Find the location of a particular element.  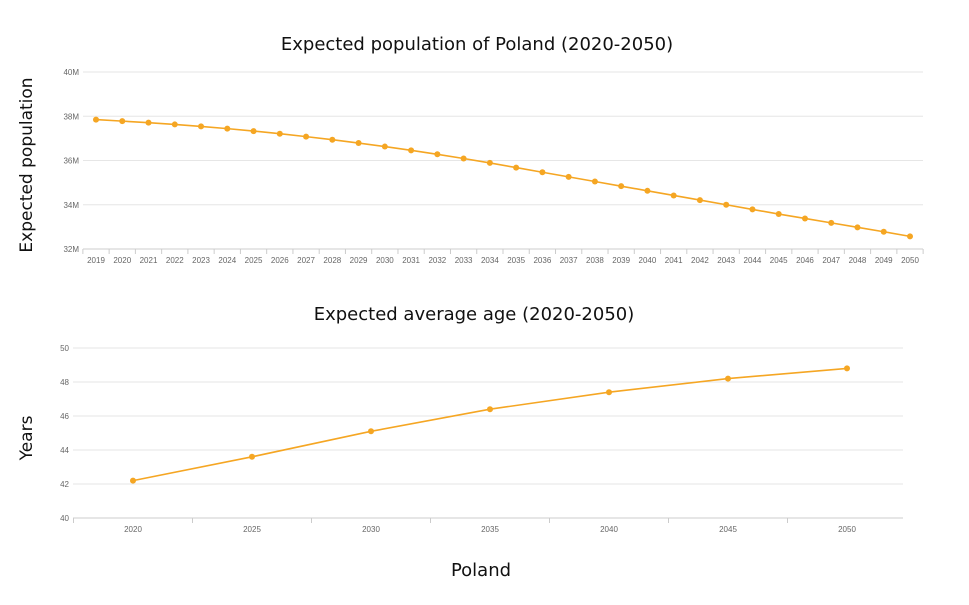

x-tick-label: 2042 is located at coordinates (700, 260).